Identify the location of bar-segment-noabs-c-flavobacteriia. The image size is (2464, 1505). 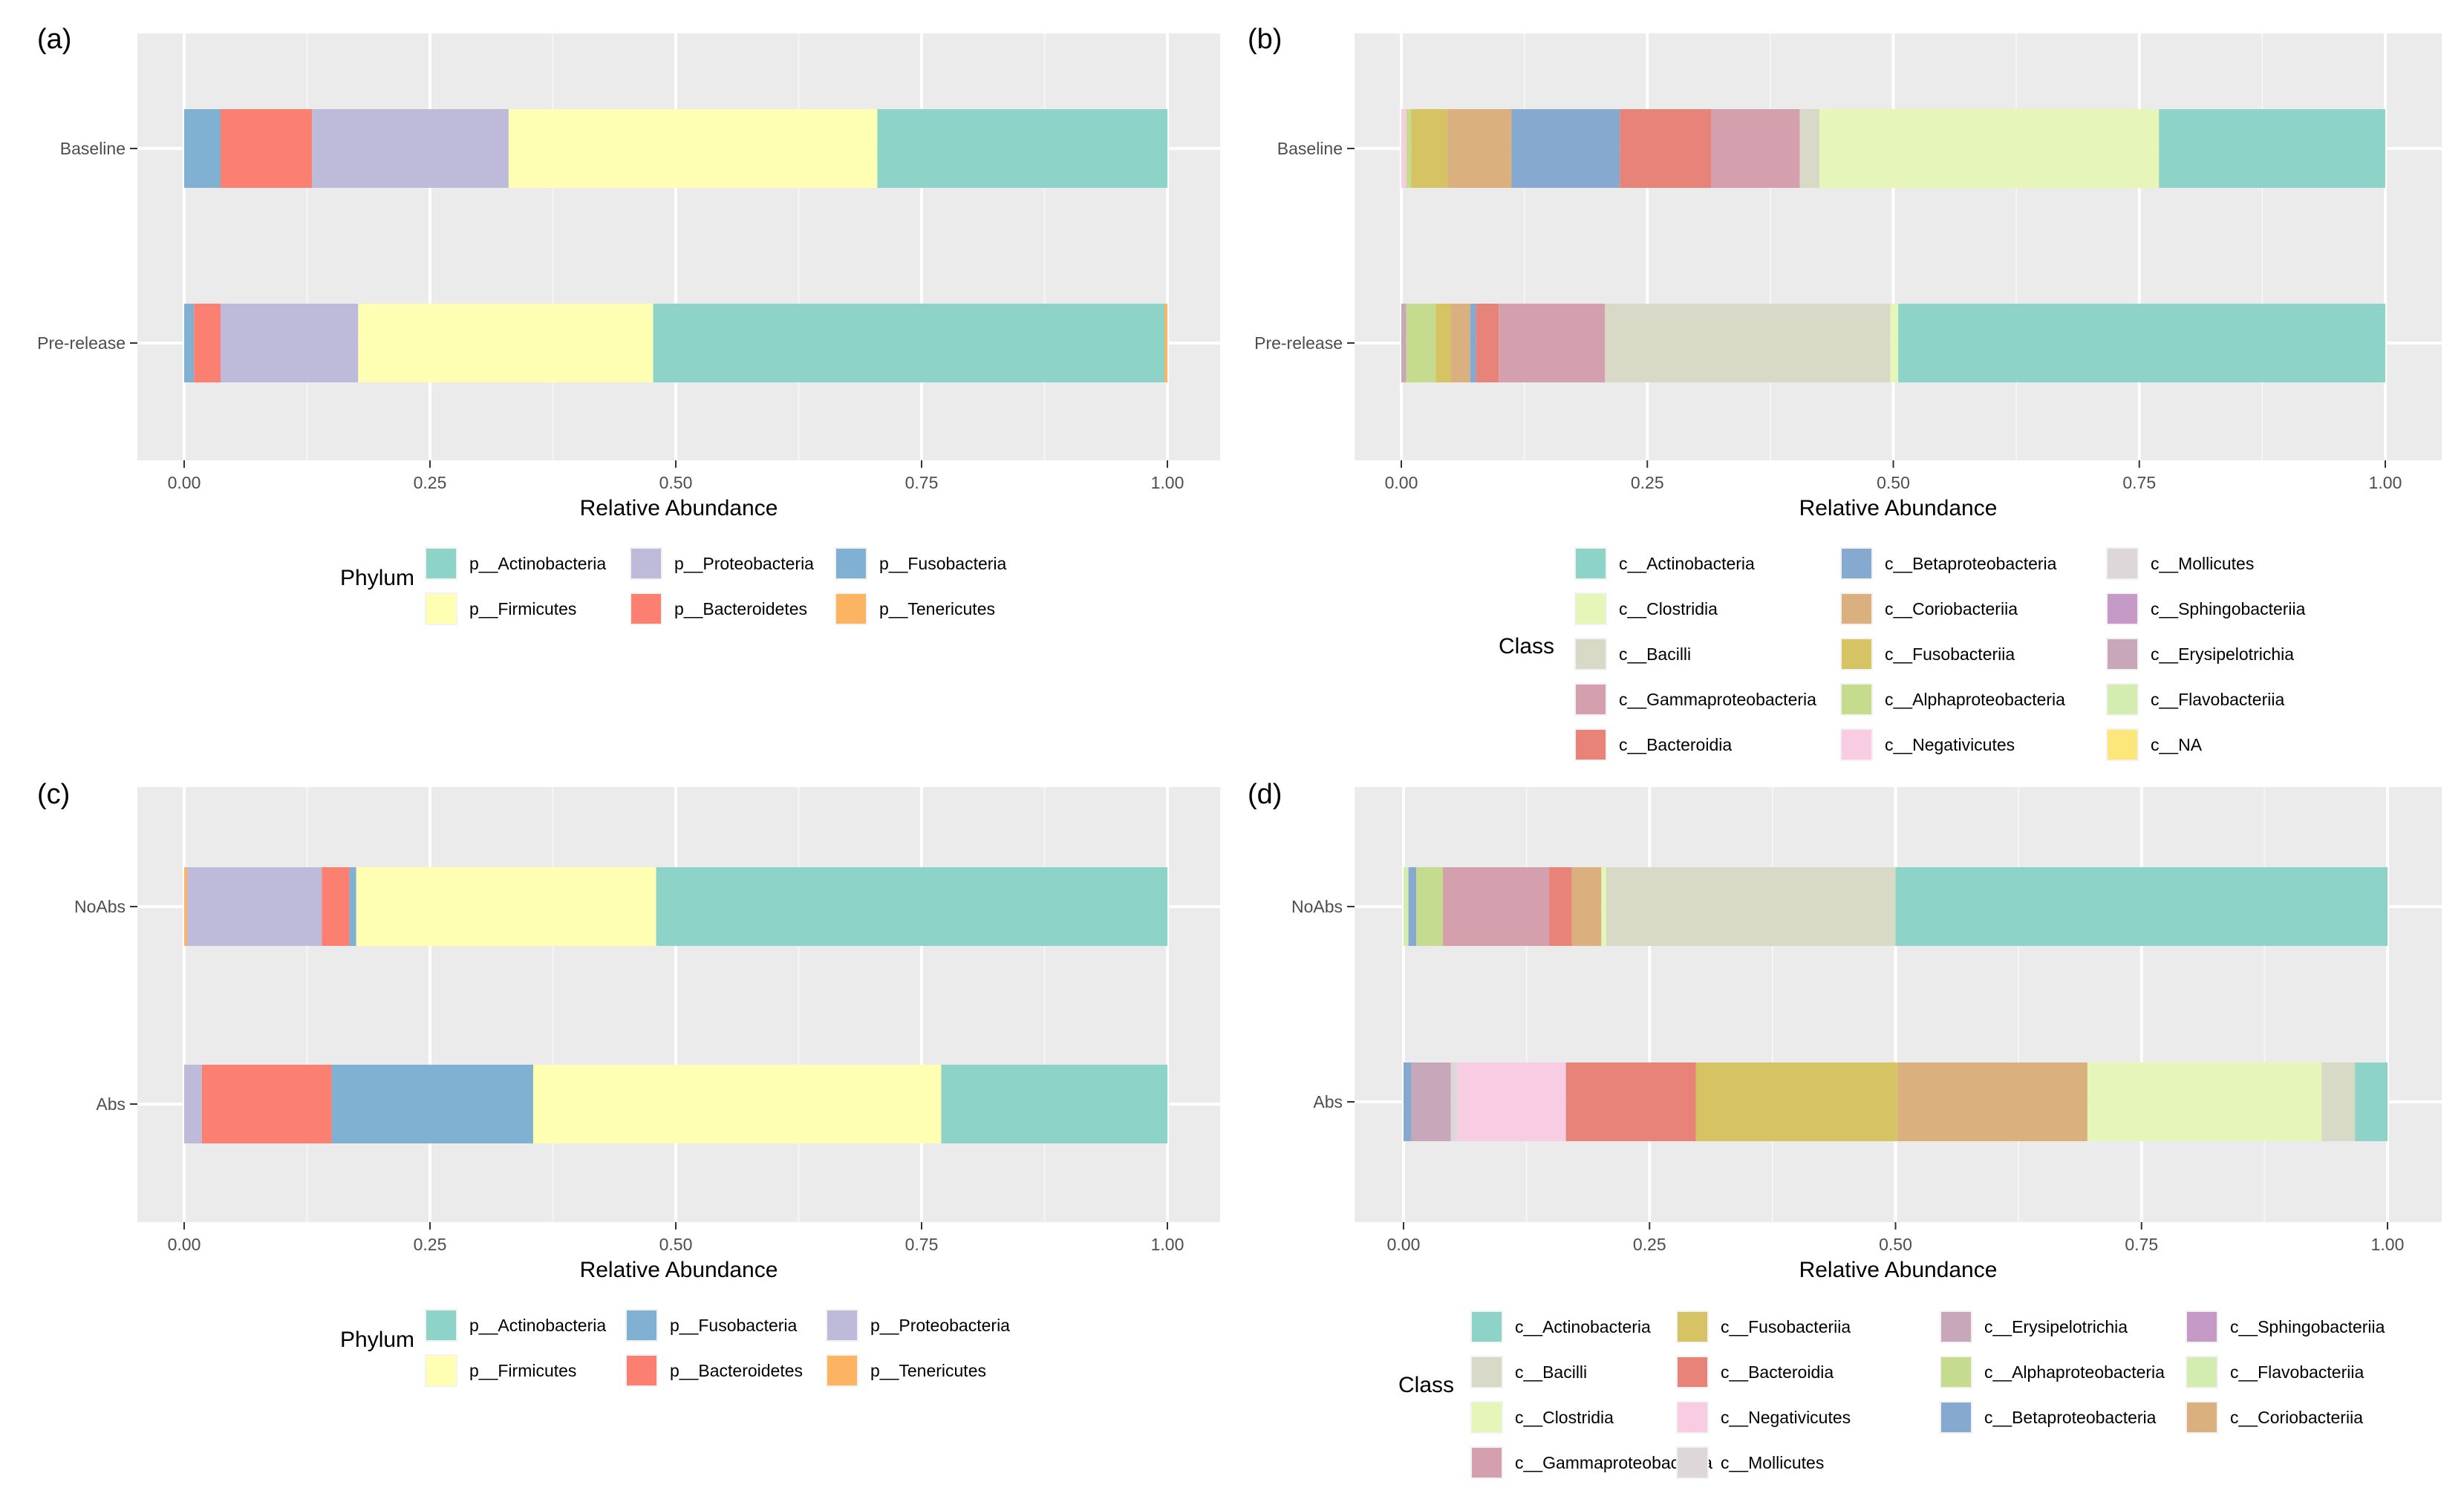
(1407, 906).